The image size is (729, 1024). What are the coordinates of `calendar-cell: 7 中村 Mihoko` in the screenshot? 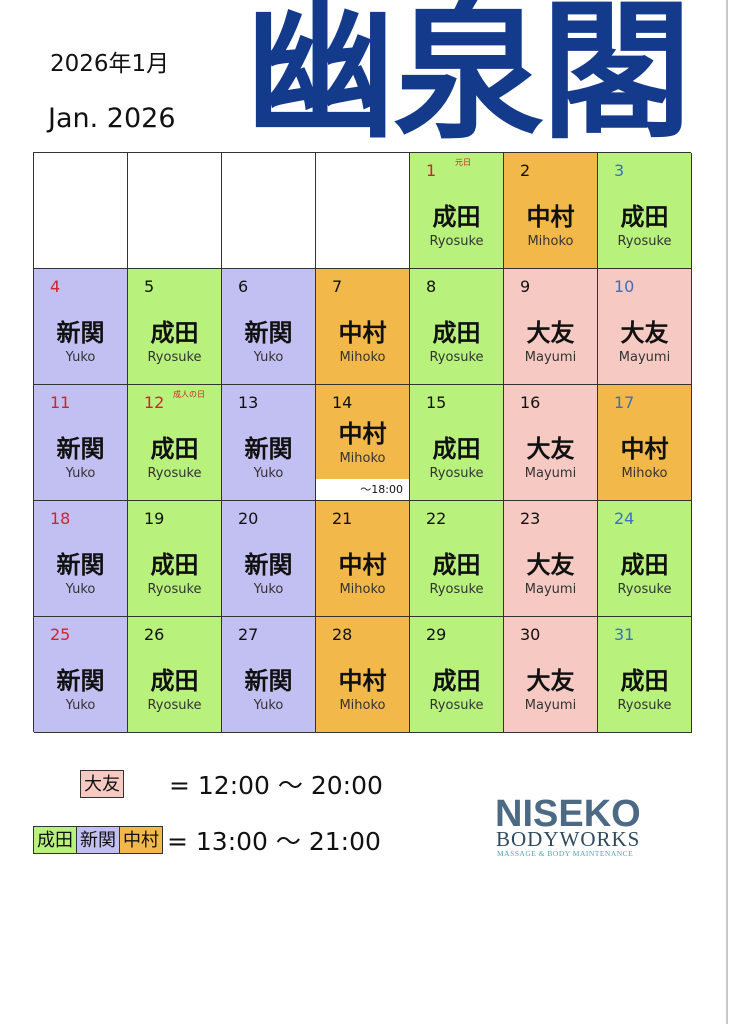 It's located at (363, 327).